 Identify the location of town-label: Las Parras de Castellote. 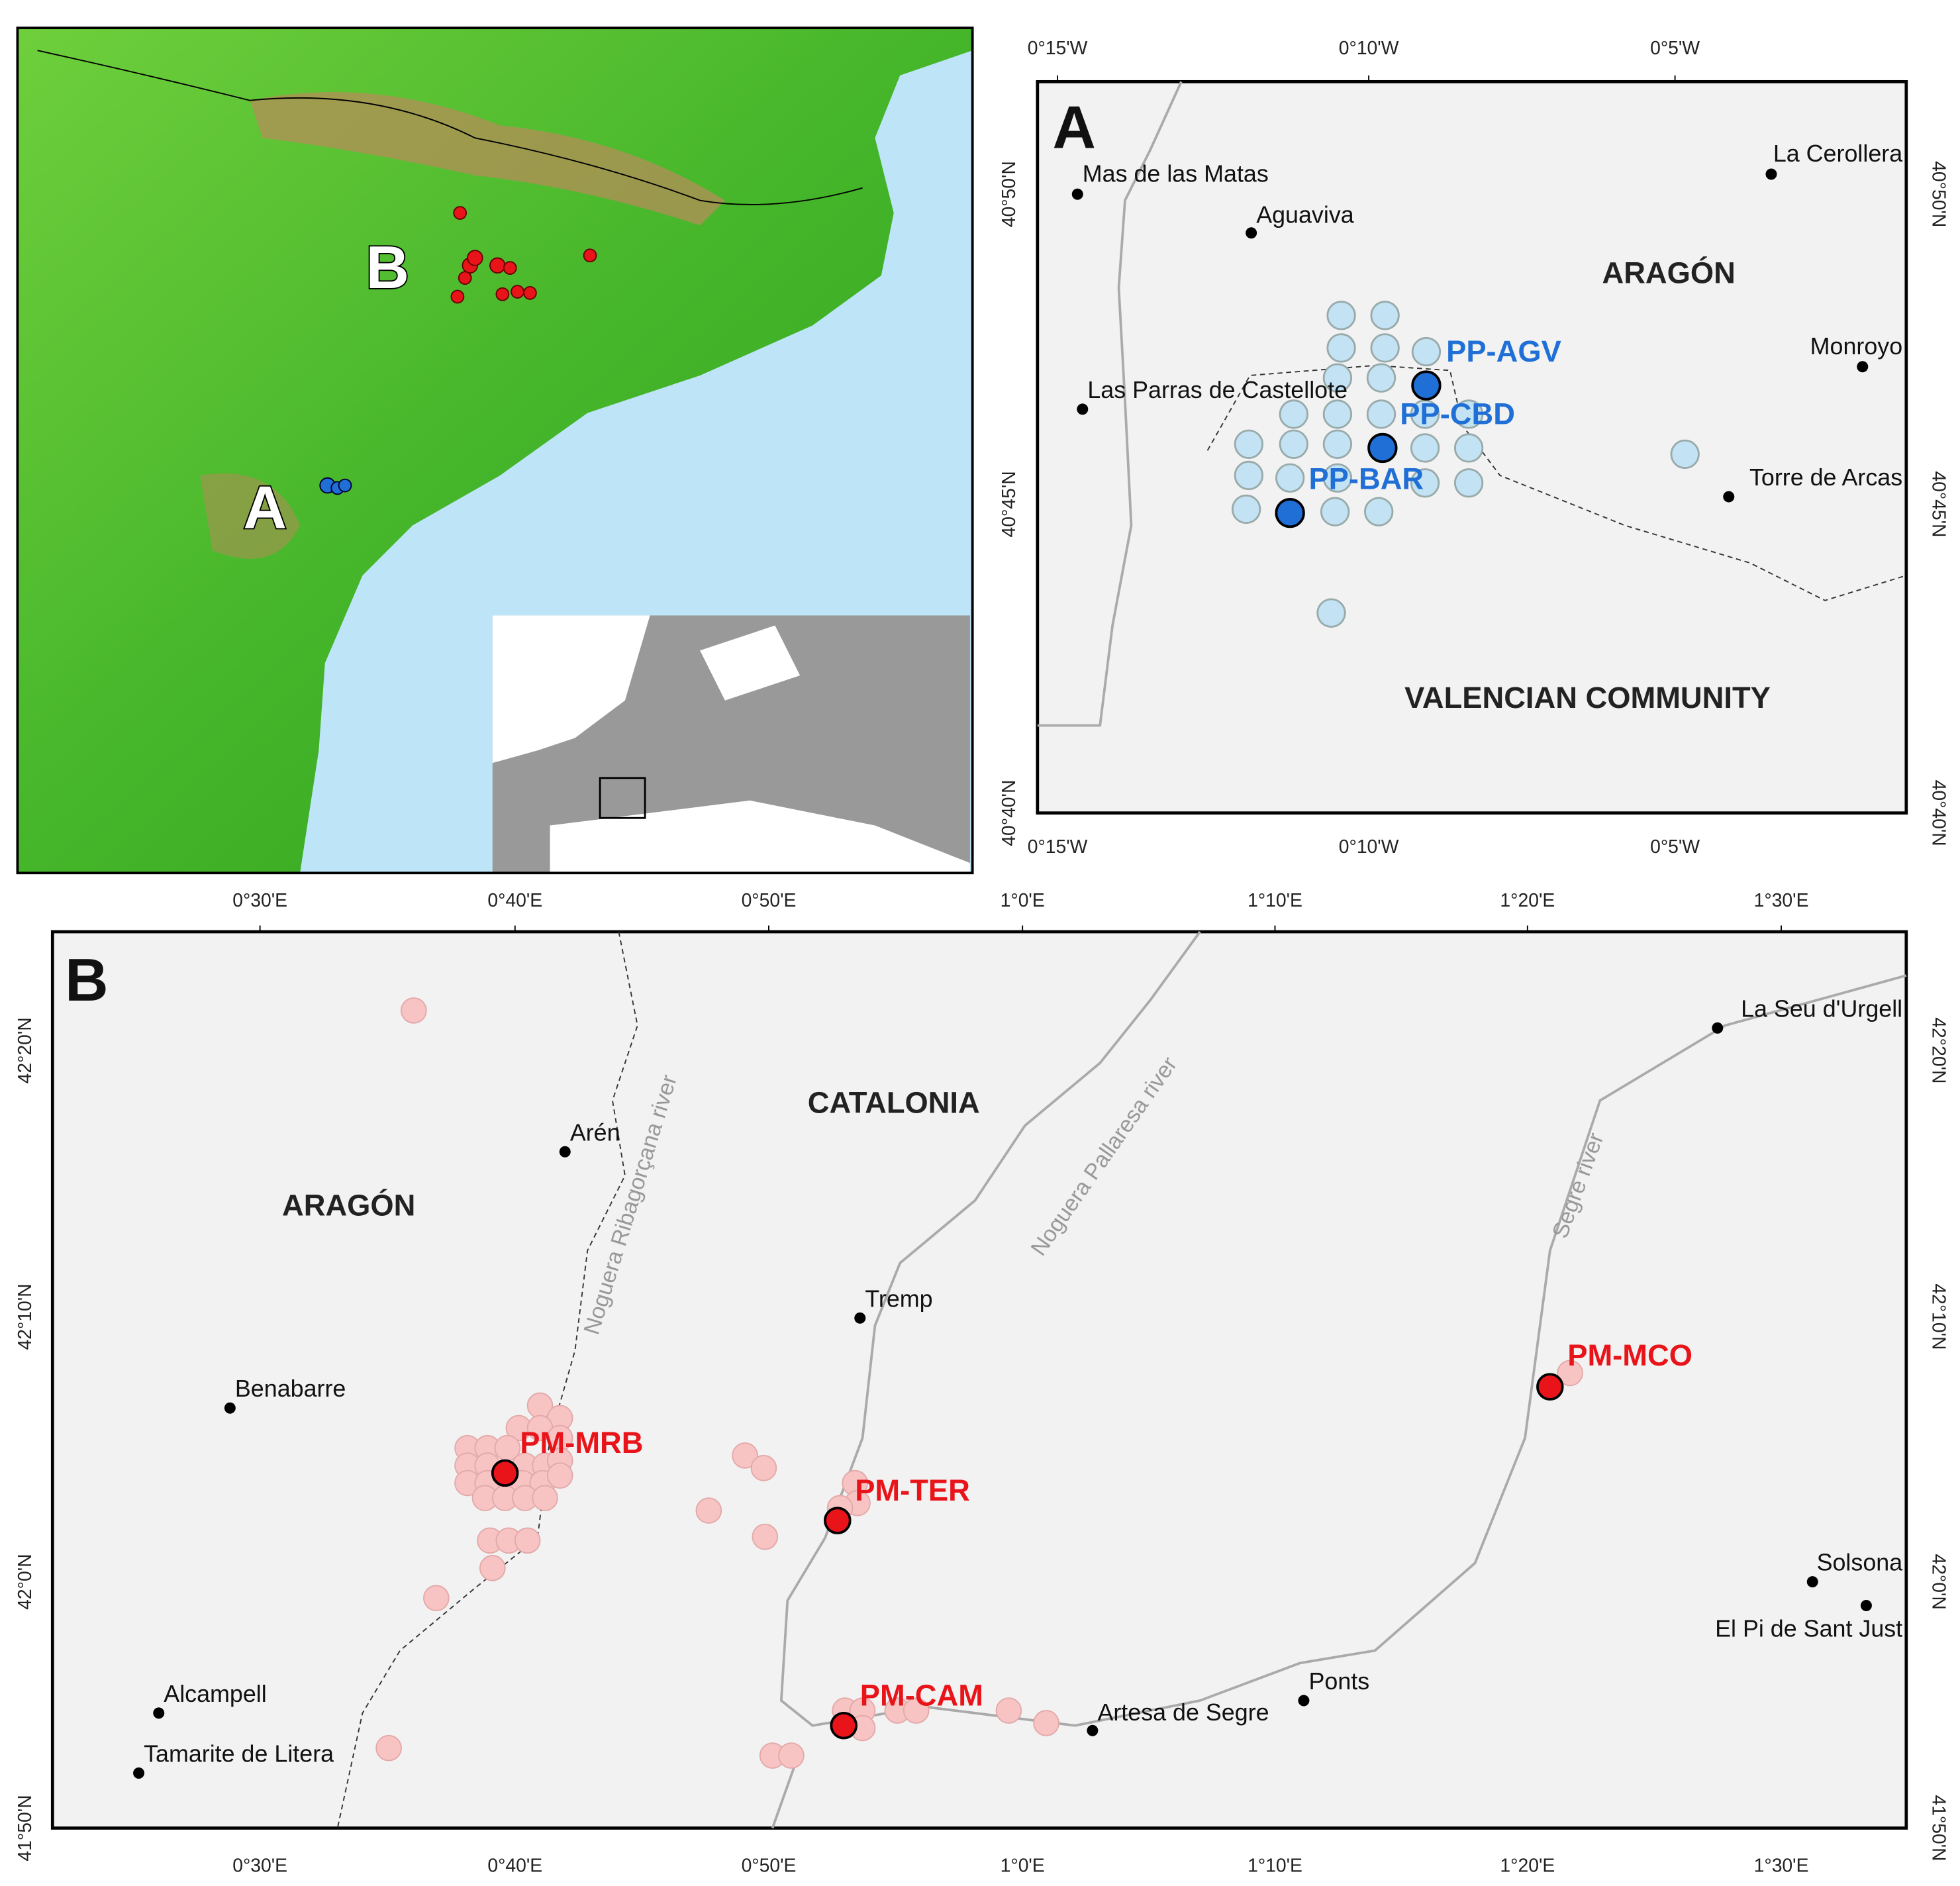
(1217, 390).